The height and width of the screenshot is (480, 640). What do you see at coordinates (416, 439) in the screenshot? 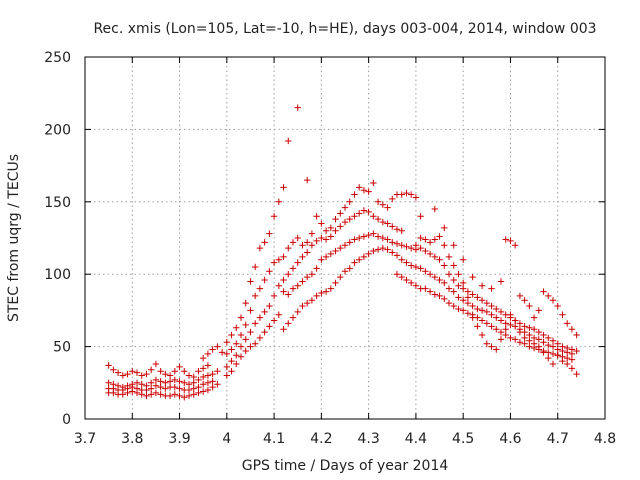
I see `x-tick-label: 4.4` at bounding box center [416, 439].